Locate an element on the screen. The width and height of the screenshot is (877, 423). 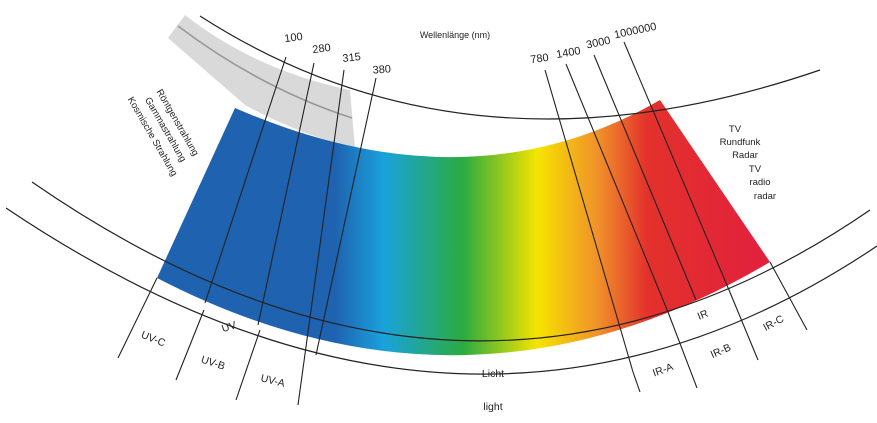
wl-label-315: 315 is located at coordinates (352, 58).